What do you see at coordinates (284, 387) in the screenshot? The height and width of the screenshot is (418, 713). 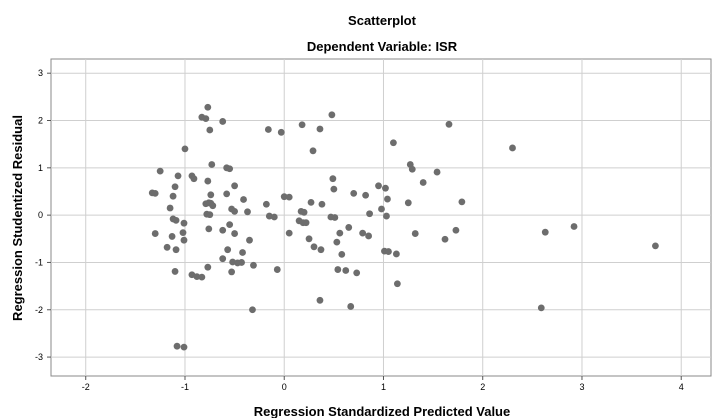 I see `x-tick-label: 0` at bounding box center [284, 387].